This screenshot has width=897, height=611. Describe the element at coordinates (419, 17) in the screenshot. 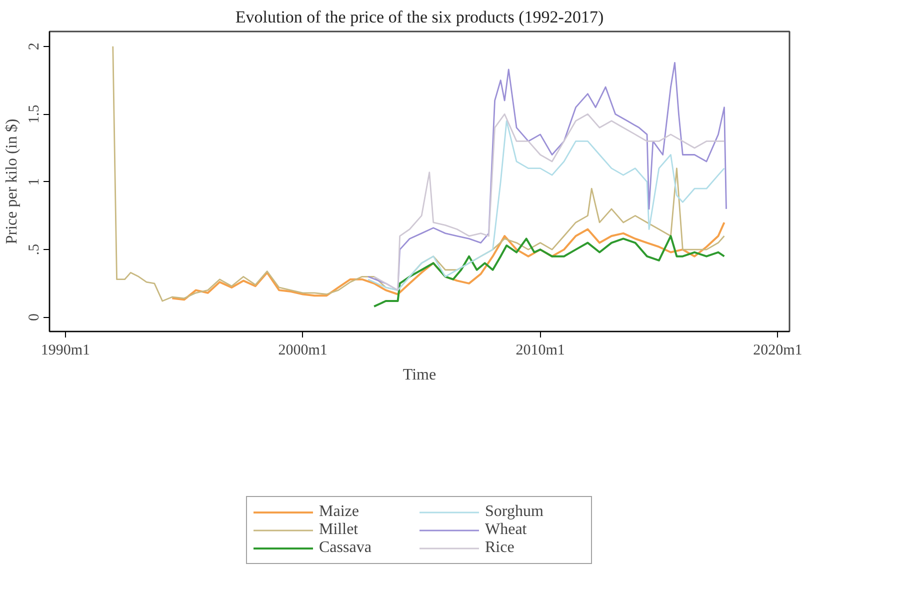

I see `chart-title: Evolution of the price of the six products (1992-2017)` at that location.